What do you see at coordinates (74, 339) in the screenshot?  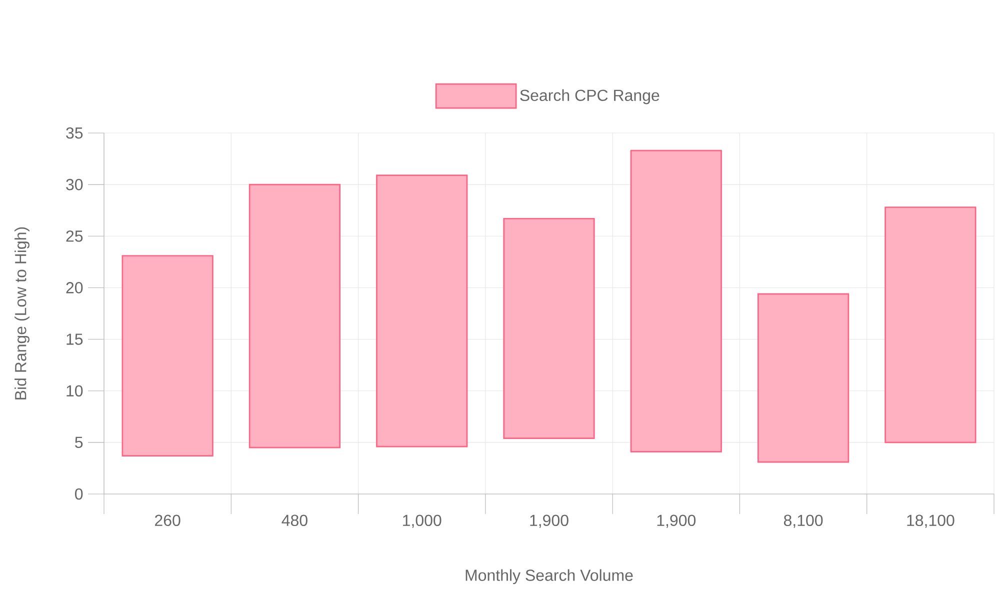 I see `y-tick-label: 15` at bounding box center [74, 339].